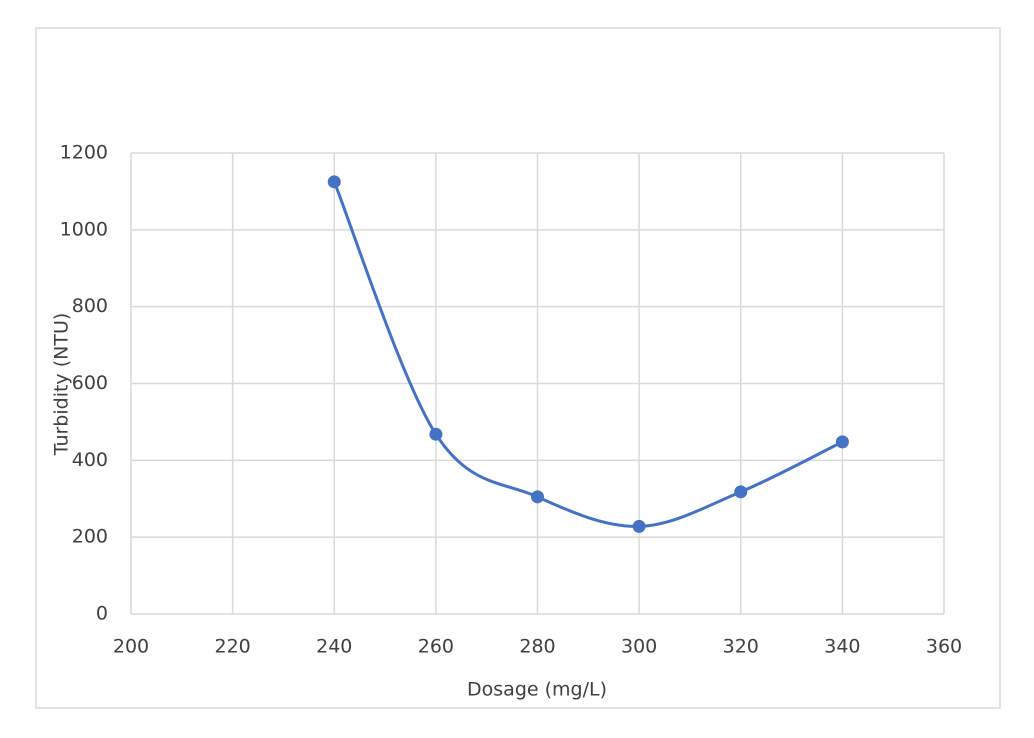 Image resolution: width=1034 pixels, height=738 pixels. What do you see at coordinates (842, 647) in the screenshot?
I see `x-tick-label: 340` at bounding box center [842, 647].